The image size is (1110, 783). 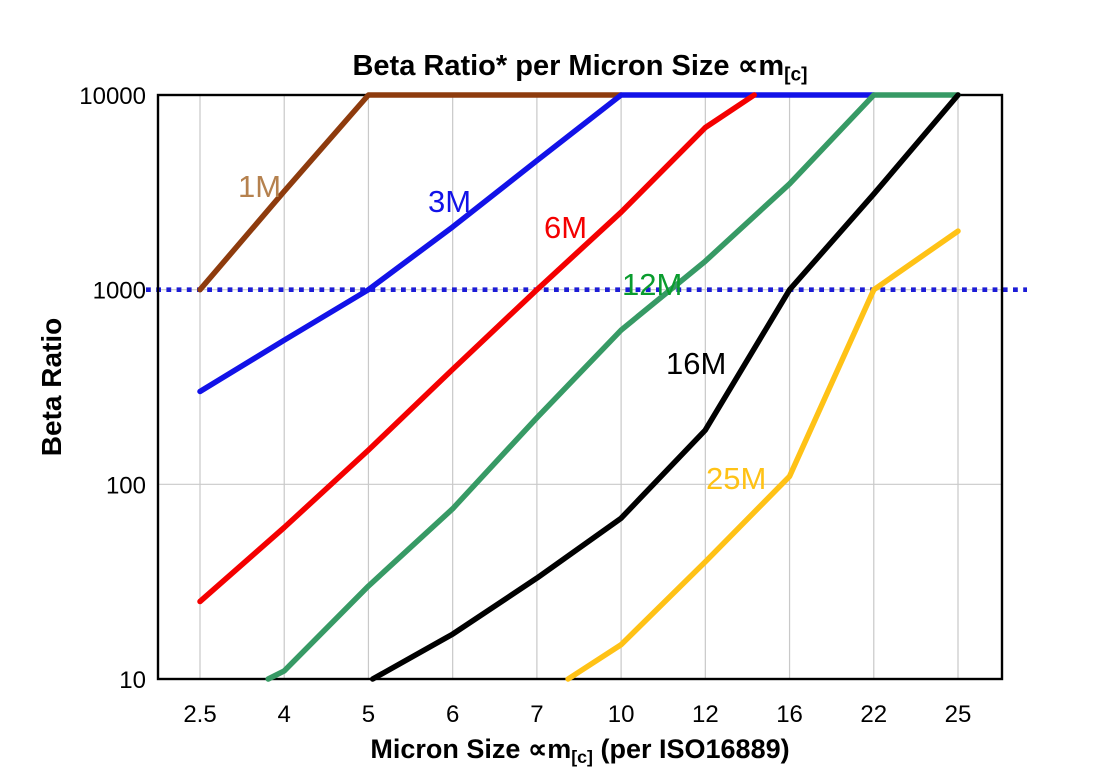 What do you see at coordinates (449, 201) in the screenshot?
I see `series-label-3M: 3M` at bounding box center [449, 201].